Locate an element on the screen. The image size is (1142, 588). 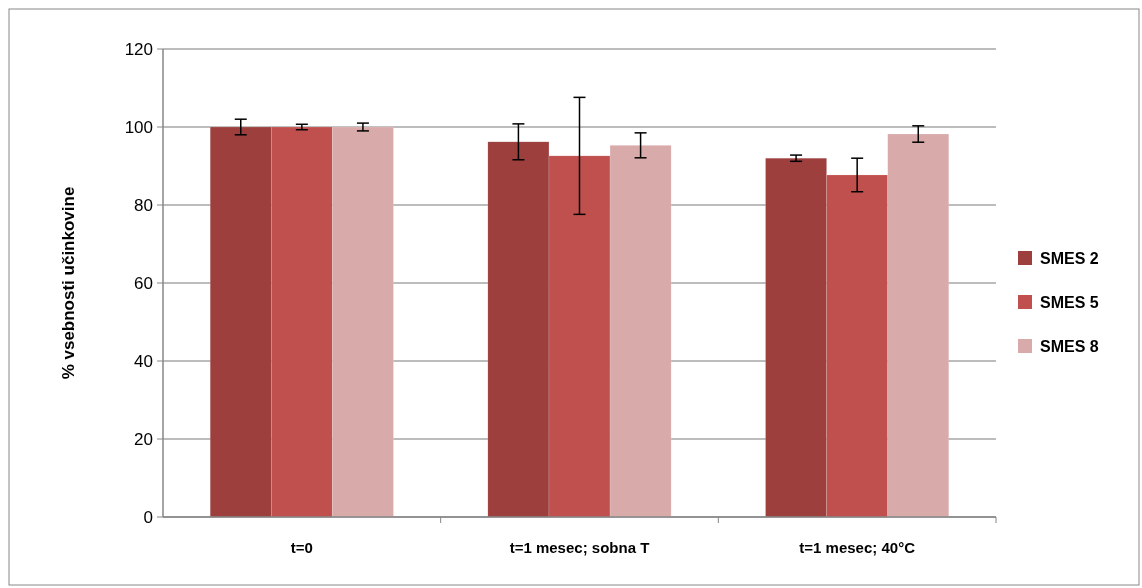
y-tick-label: 40 is located at coordinates (143, 361).